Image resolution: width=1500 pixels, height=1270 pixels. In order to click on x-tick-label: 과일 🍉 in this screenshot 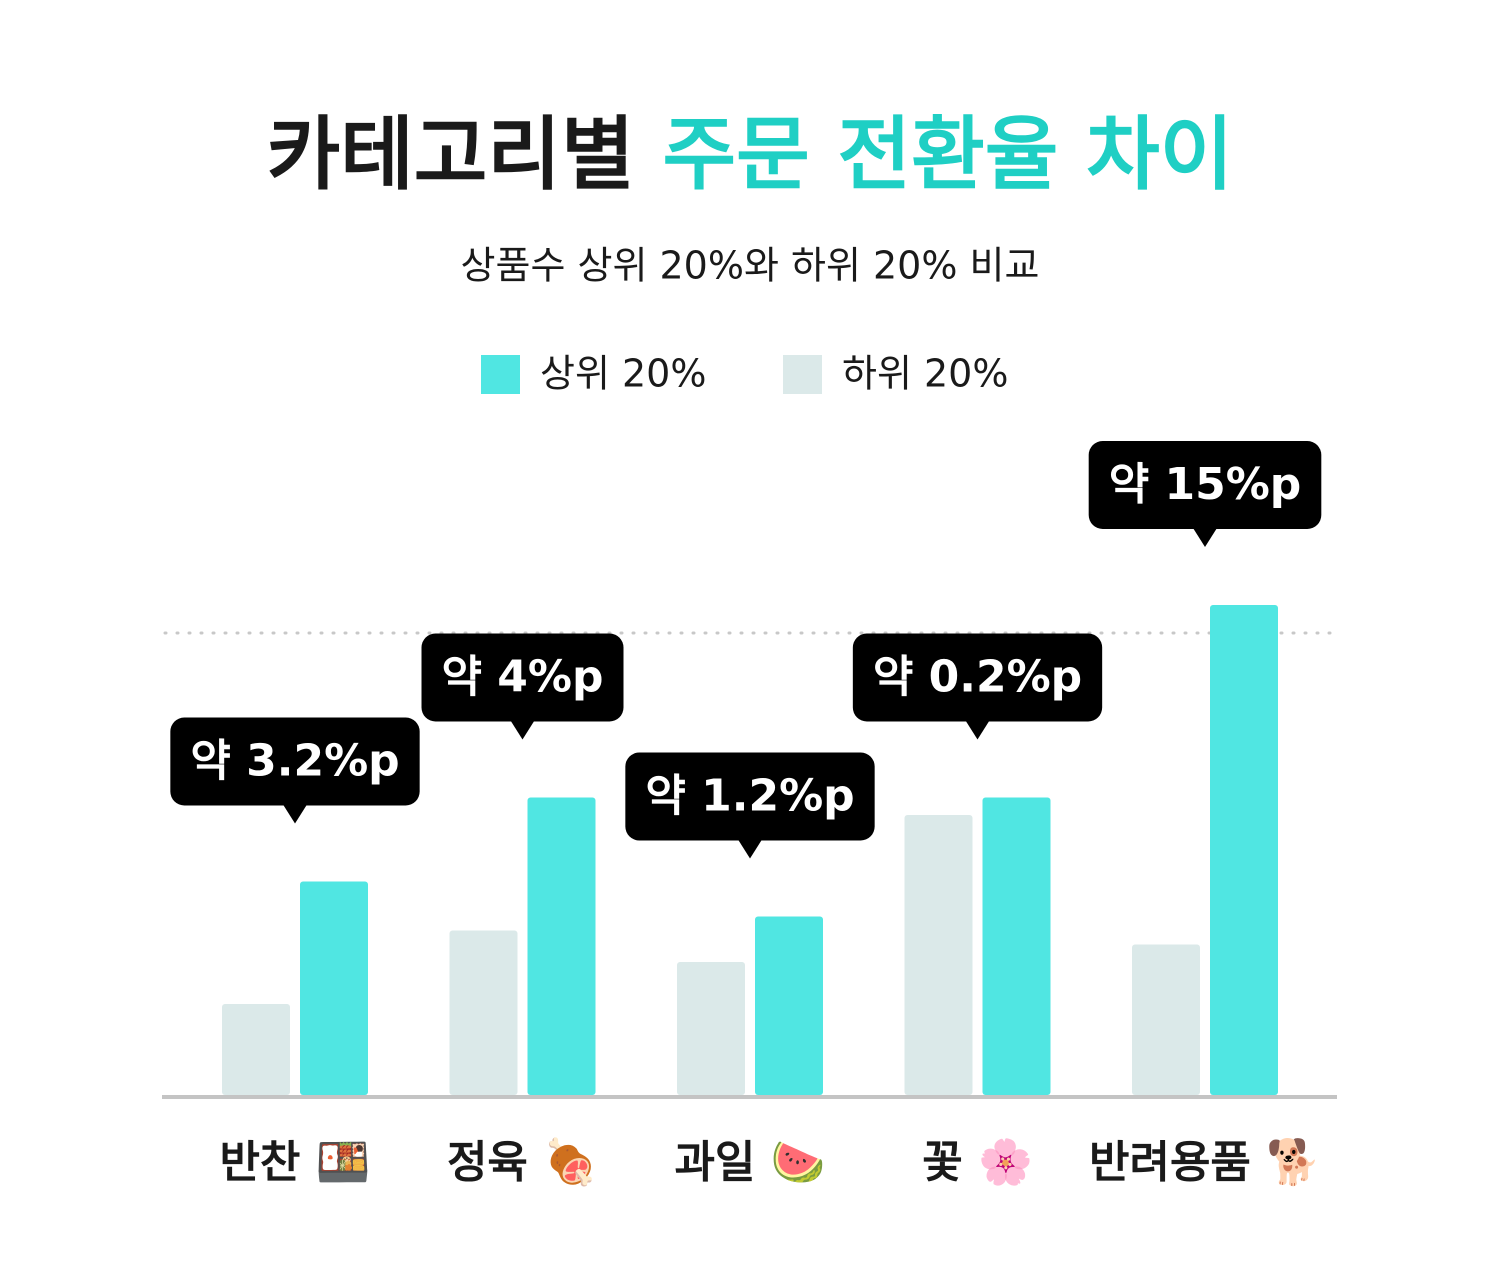, I will do `click(749, 1162)`.